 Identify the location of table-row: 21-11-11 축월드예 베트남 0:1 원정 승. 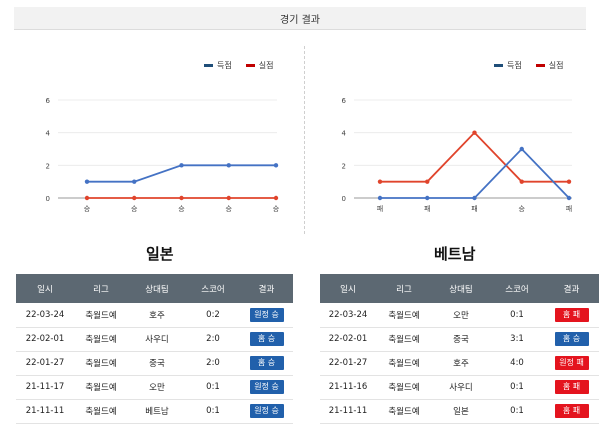
(154, 411).